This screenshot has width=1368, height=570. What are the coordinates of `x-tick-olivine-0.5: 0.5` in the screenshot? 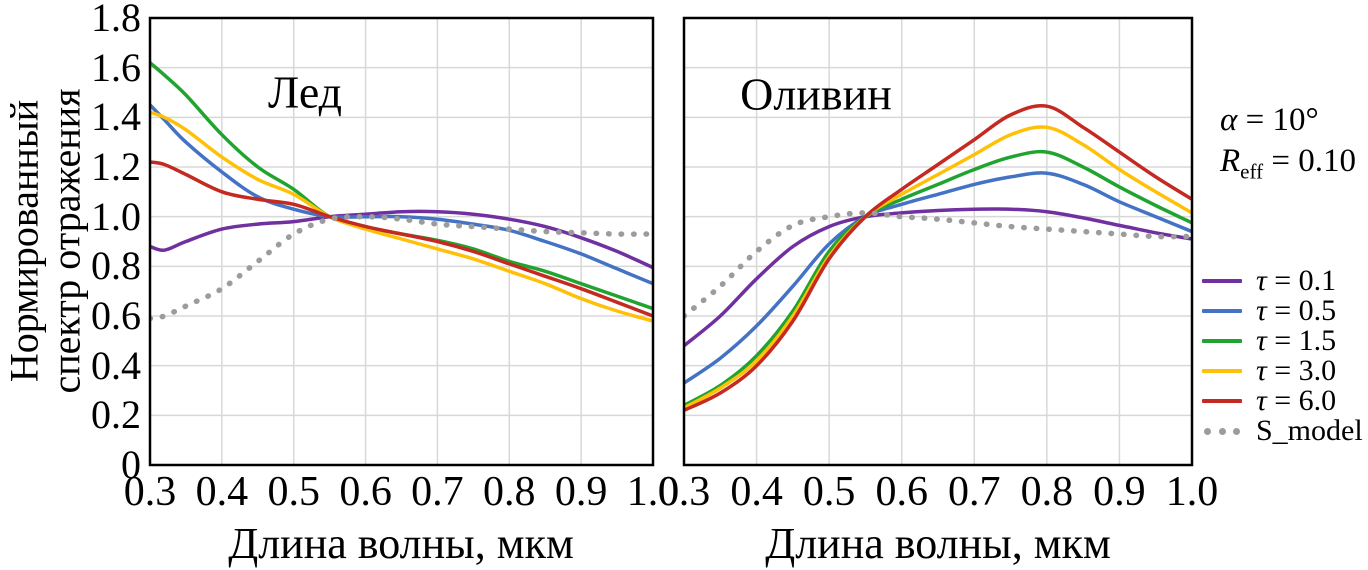 It's located at (829, 492).